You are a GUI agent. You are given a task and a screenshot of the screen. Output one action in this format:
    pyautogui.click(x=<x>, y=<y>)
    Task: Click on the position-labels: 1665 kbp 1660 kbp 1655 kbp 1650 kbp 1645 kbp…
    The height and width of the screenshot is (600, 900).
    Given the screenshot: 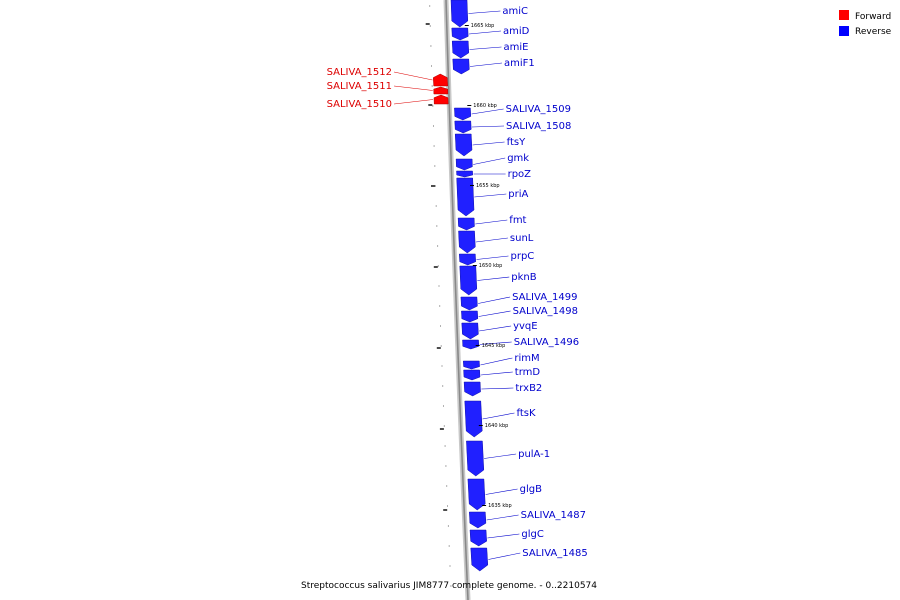 What is the action you would take?
    pyautogui.click(x=488, y=266)
    